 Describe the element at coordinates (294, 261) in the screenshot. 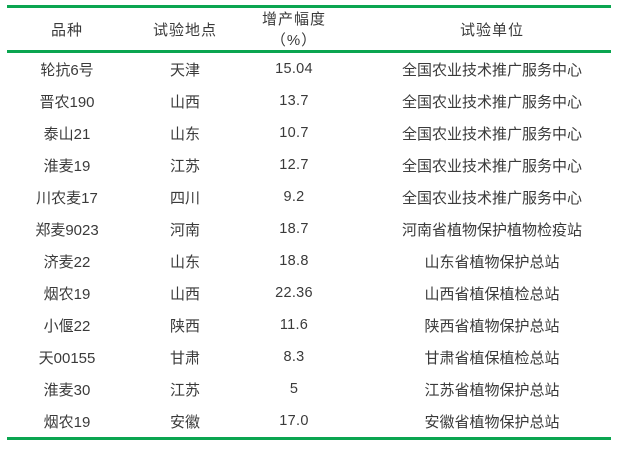

I see `increase-cell: 18.8` at that location.